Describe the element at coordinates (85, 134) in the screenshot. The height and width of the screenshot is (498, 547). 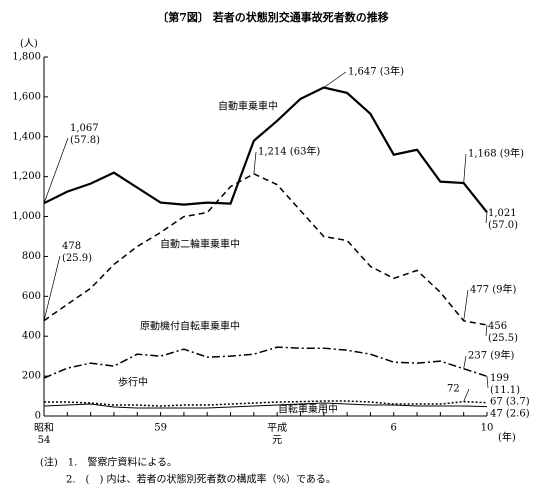
I see `value-label: 1,067 (57.8)` at that location.